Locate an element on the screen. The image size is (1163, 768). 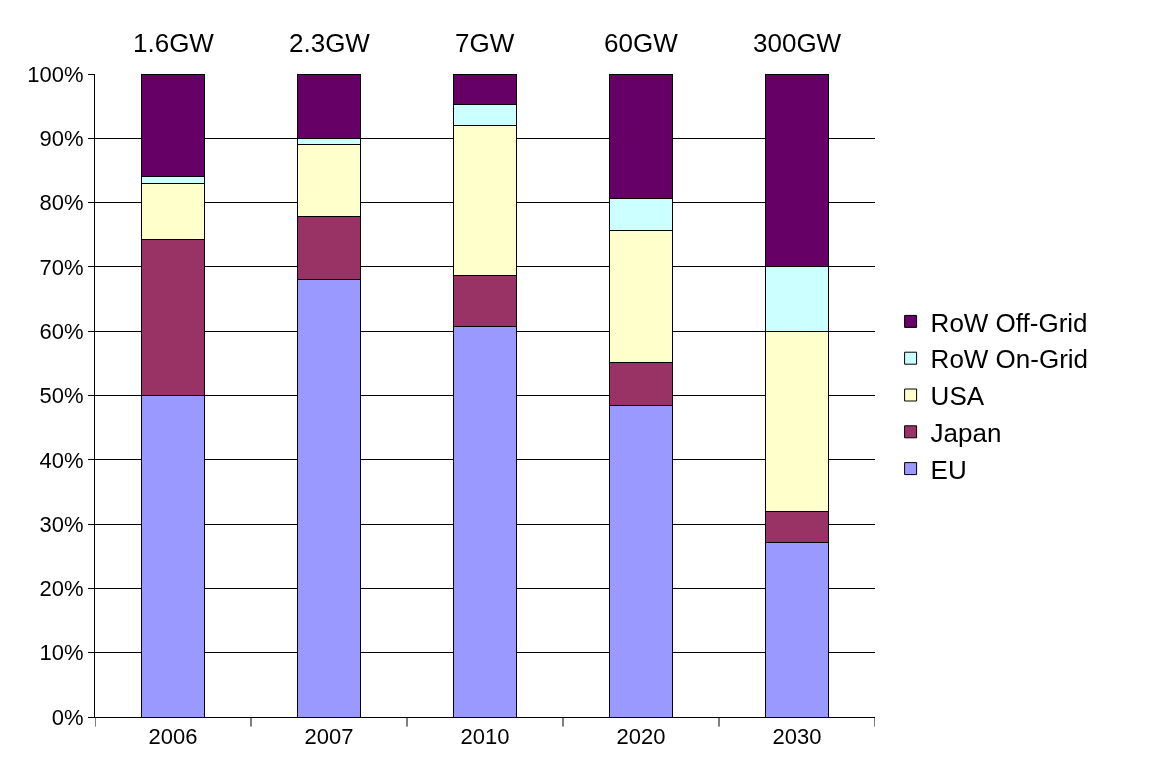
x-tick-label: 2030 is located at coordinates (797, 737).